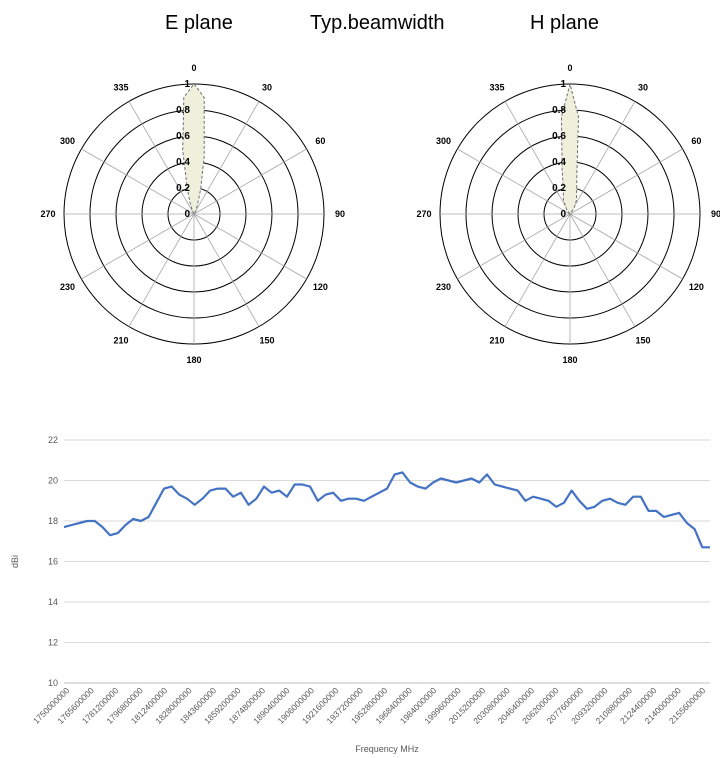 The width and height of the screenshot is (720, 758). What do you see at coordinates (53, 602) in the screenshot?
I see `y-tick-label: 14` at bounding box center [53, 602].